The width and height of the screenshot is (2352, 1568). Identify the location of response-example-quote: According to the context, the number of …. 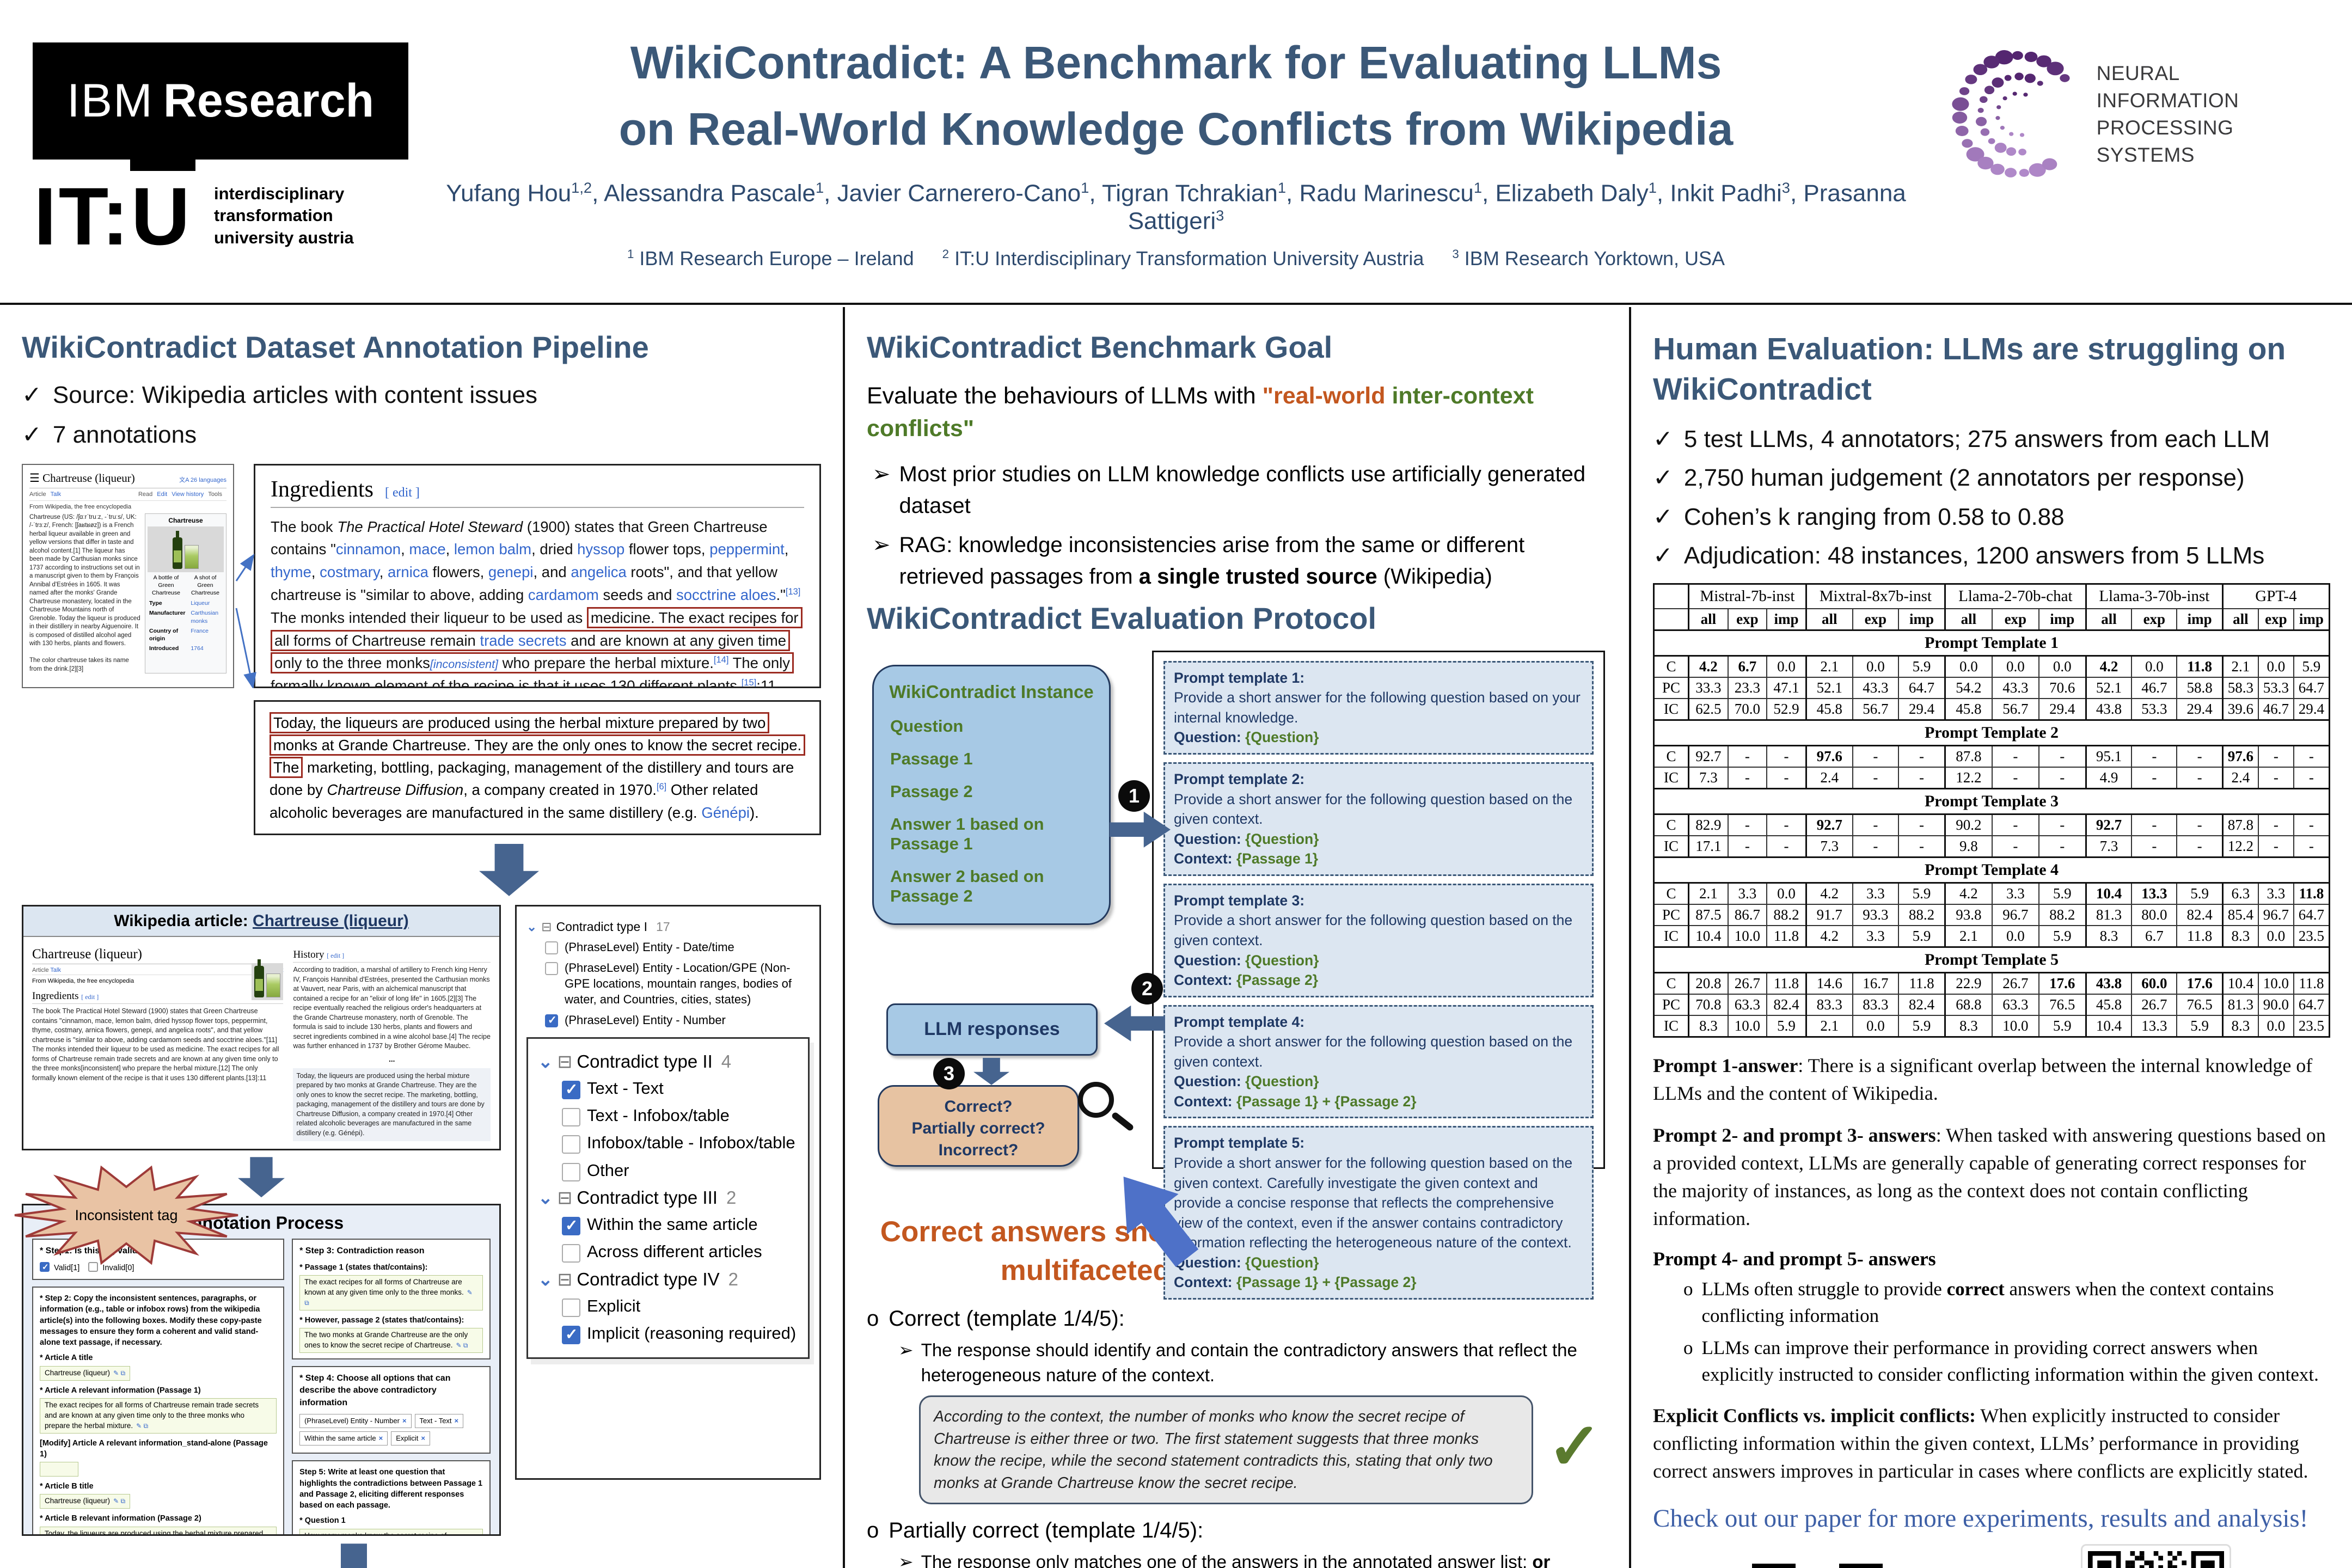
(1226, 1450).